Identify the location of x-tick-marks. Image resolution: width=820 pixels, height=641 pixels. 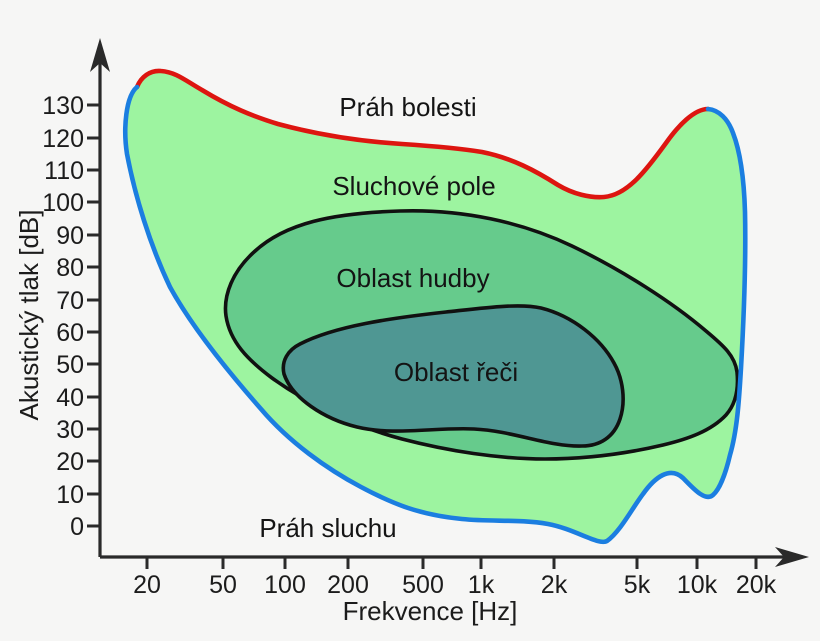
(451, 563).